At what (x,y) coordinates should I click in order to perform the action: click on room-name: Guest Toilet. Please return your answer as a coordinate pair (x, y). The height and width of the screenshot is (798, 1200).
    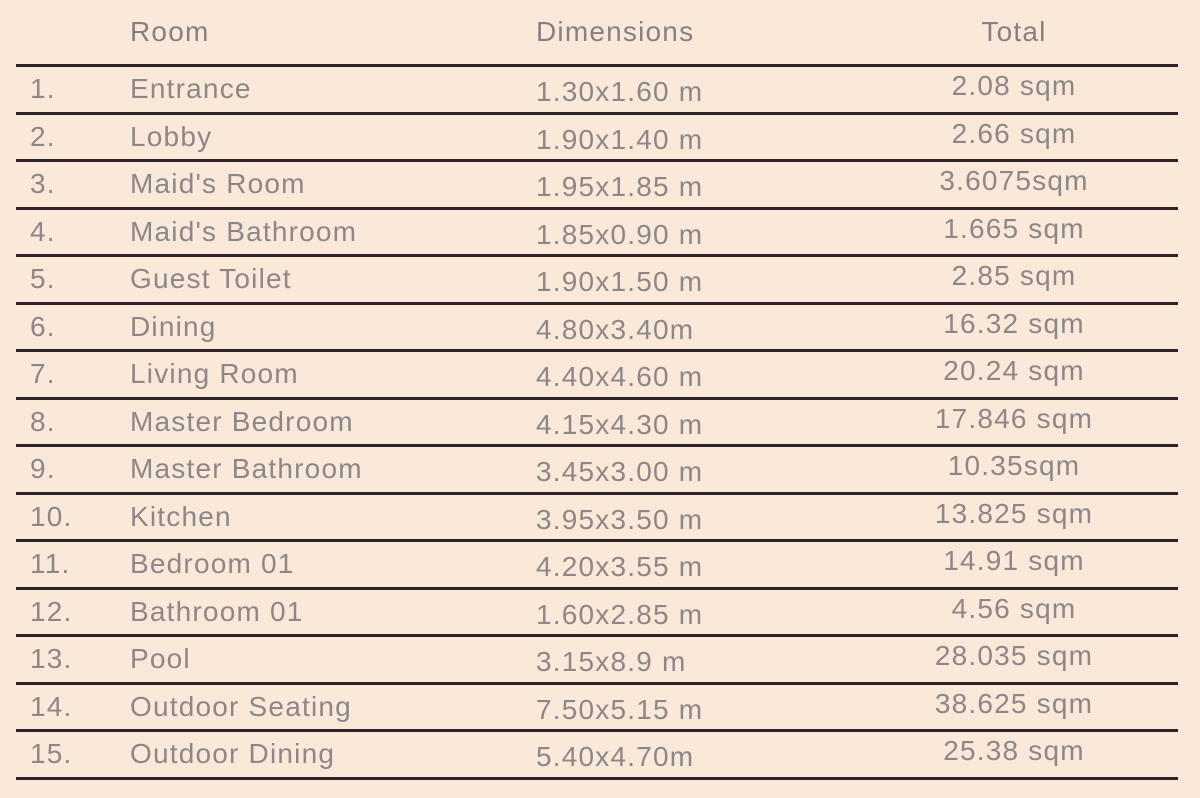
    Looking at the image, I should click on (211, 279).